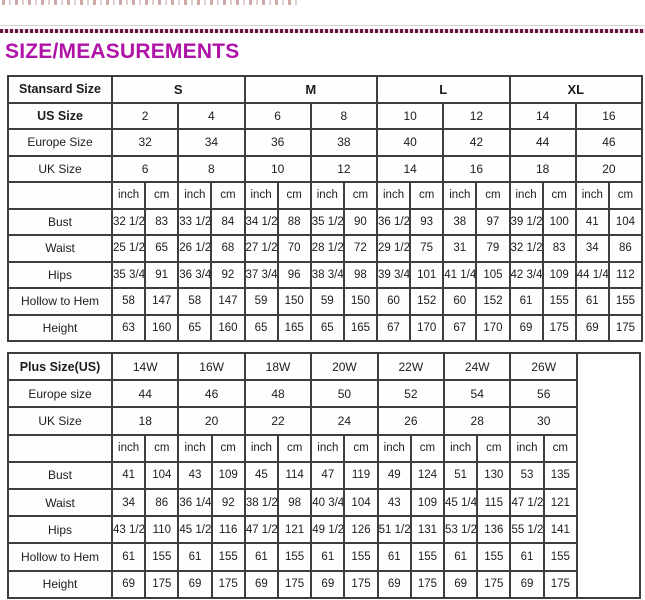 The width and height of the screenshot is (645, 600). I want to click on measurement-value-cell: 28 1/2, so click(327, 248).